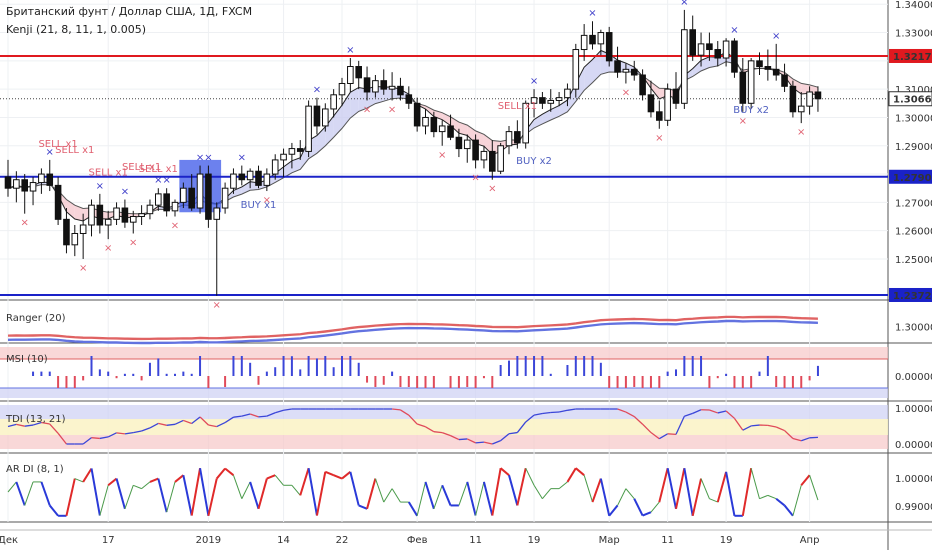 The height and width of the screenshot is (550, 932). I want to click on level-badge-0: 1.32172, so click(912, 57).